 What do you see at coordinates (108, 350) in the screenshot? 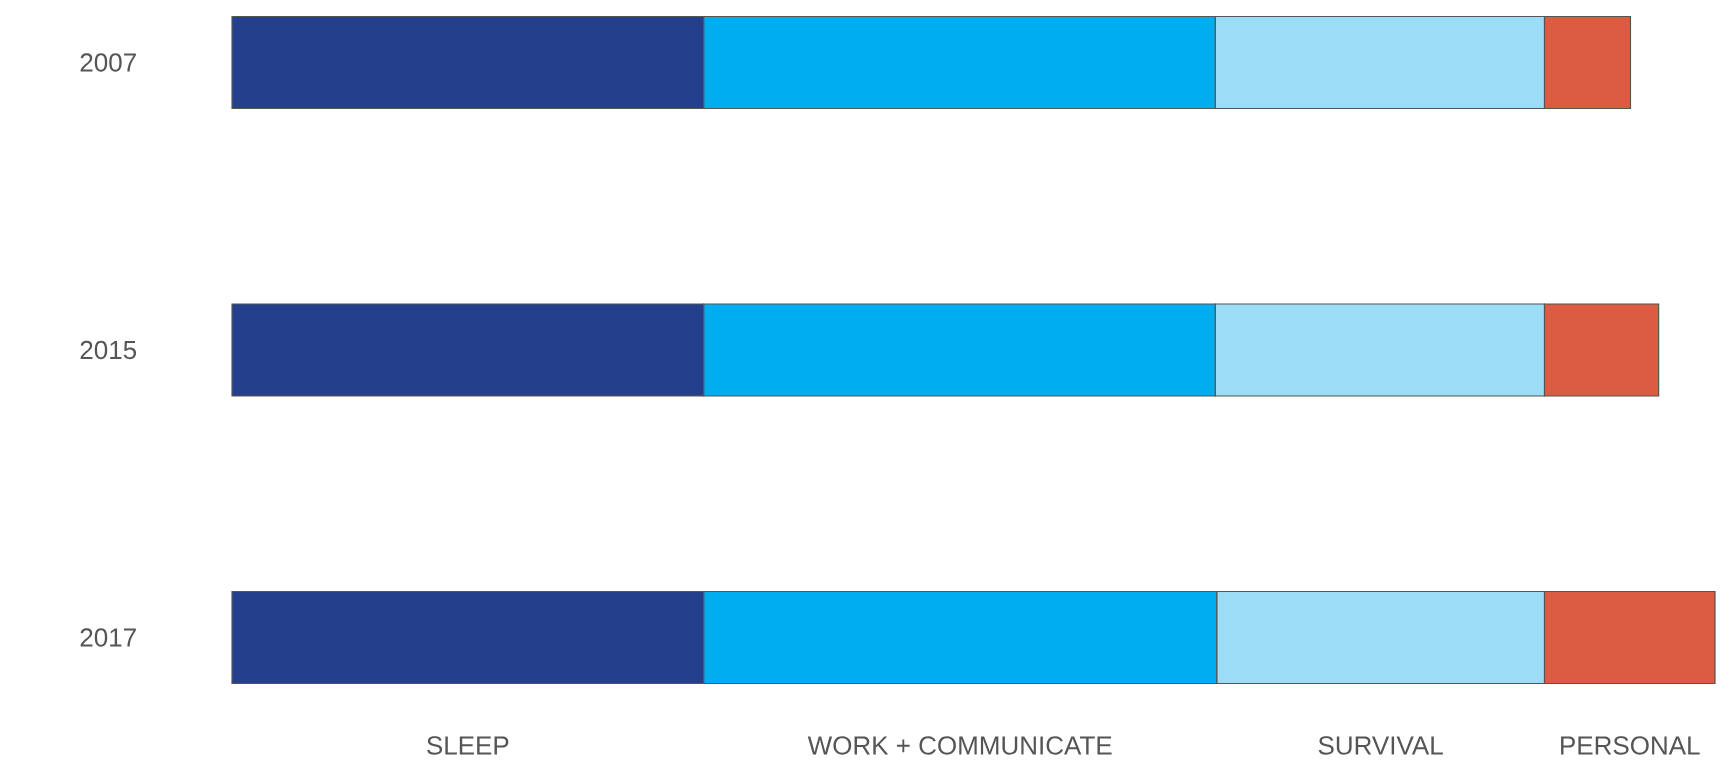
I see `y-tick-label: 2015` at bounding box center [108, 350].